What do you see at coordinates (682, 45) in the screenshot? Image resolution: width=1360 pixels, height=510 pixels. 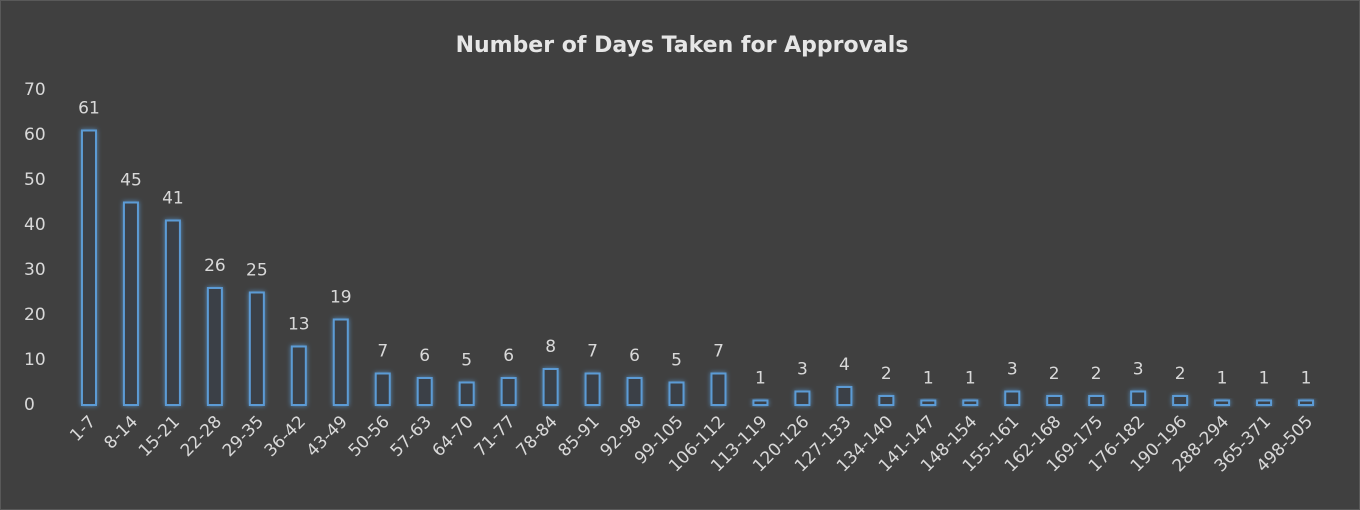 I see `chart-title: Number of Days Taken for Approvals` at bounding box center [682, 45].